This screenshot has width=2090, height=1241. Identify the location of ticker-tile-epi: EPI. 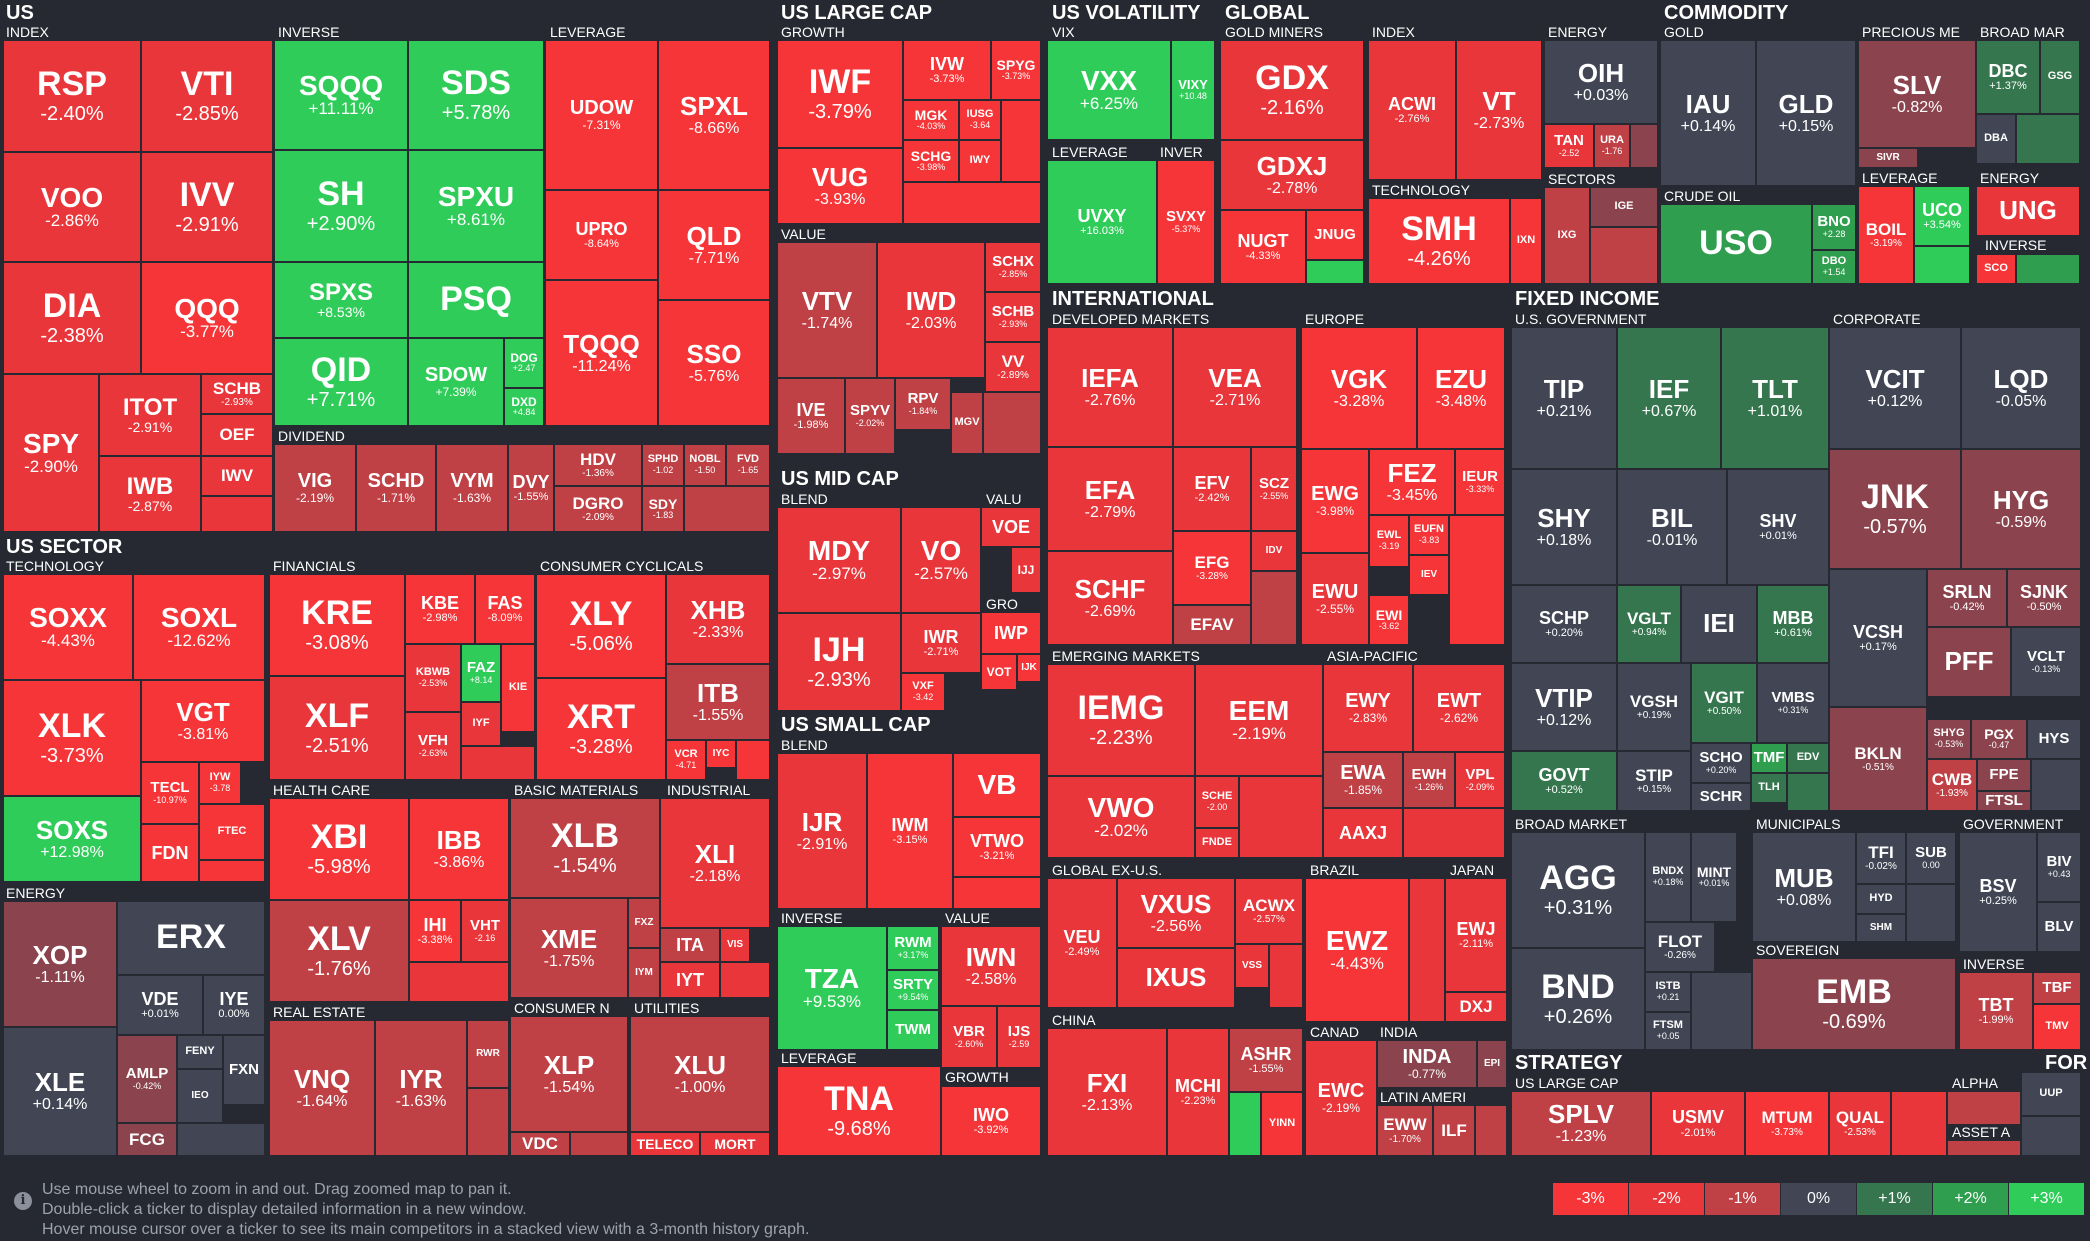
(1492, 1064).